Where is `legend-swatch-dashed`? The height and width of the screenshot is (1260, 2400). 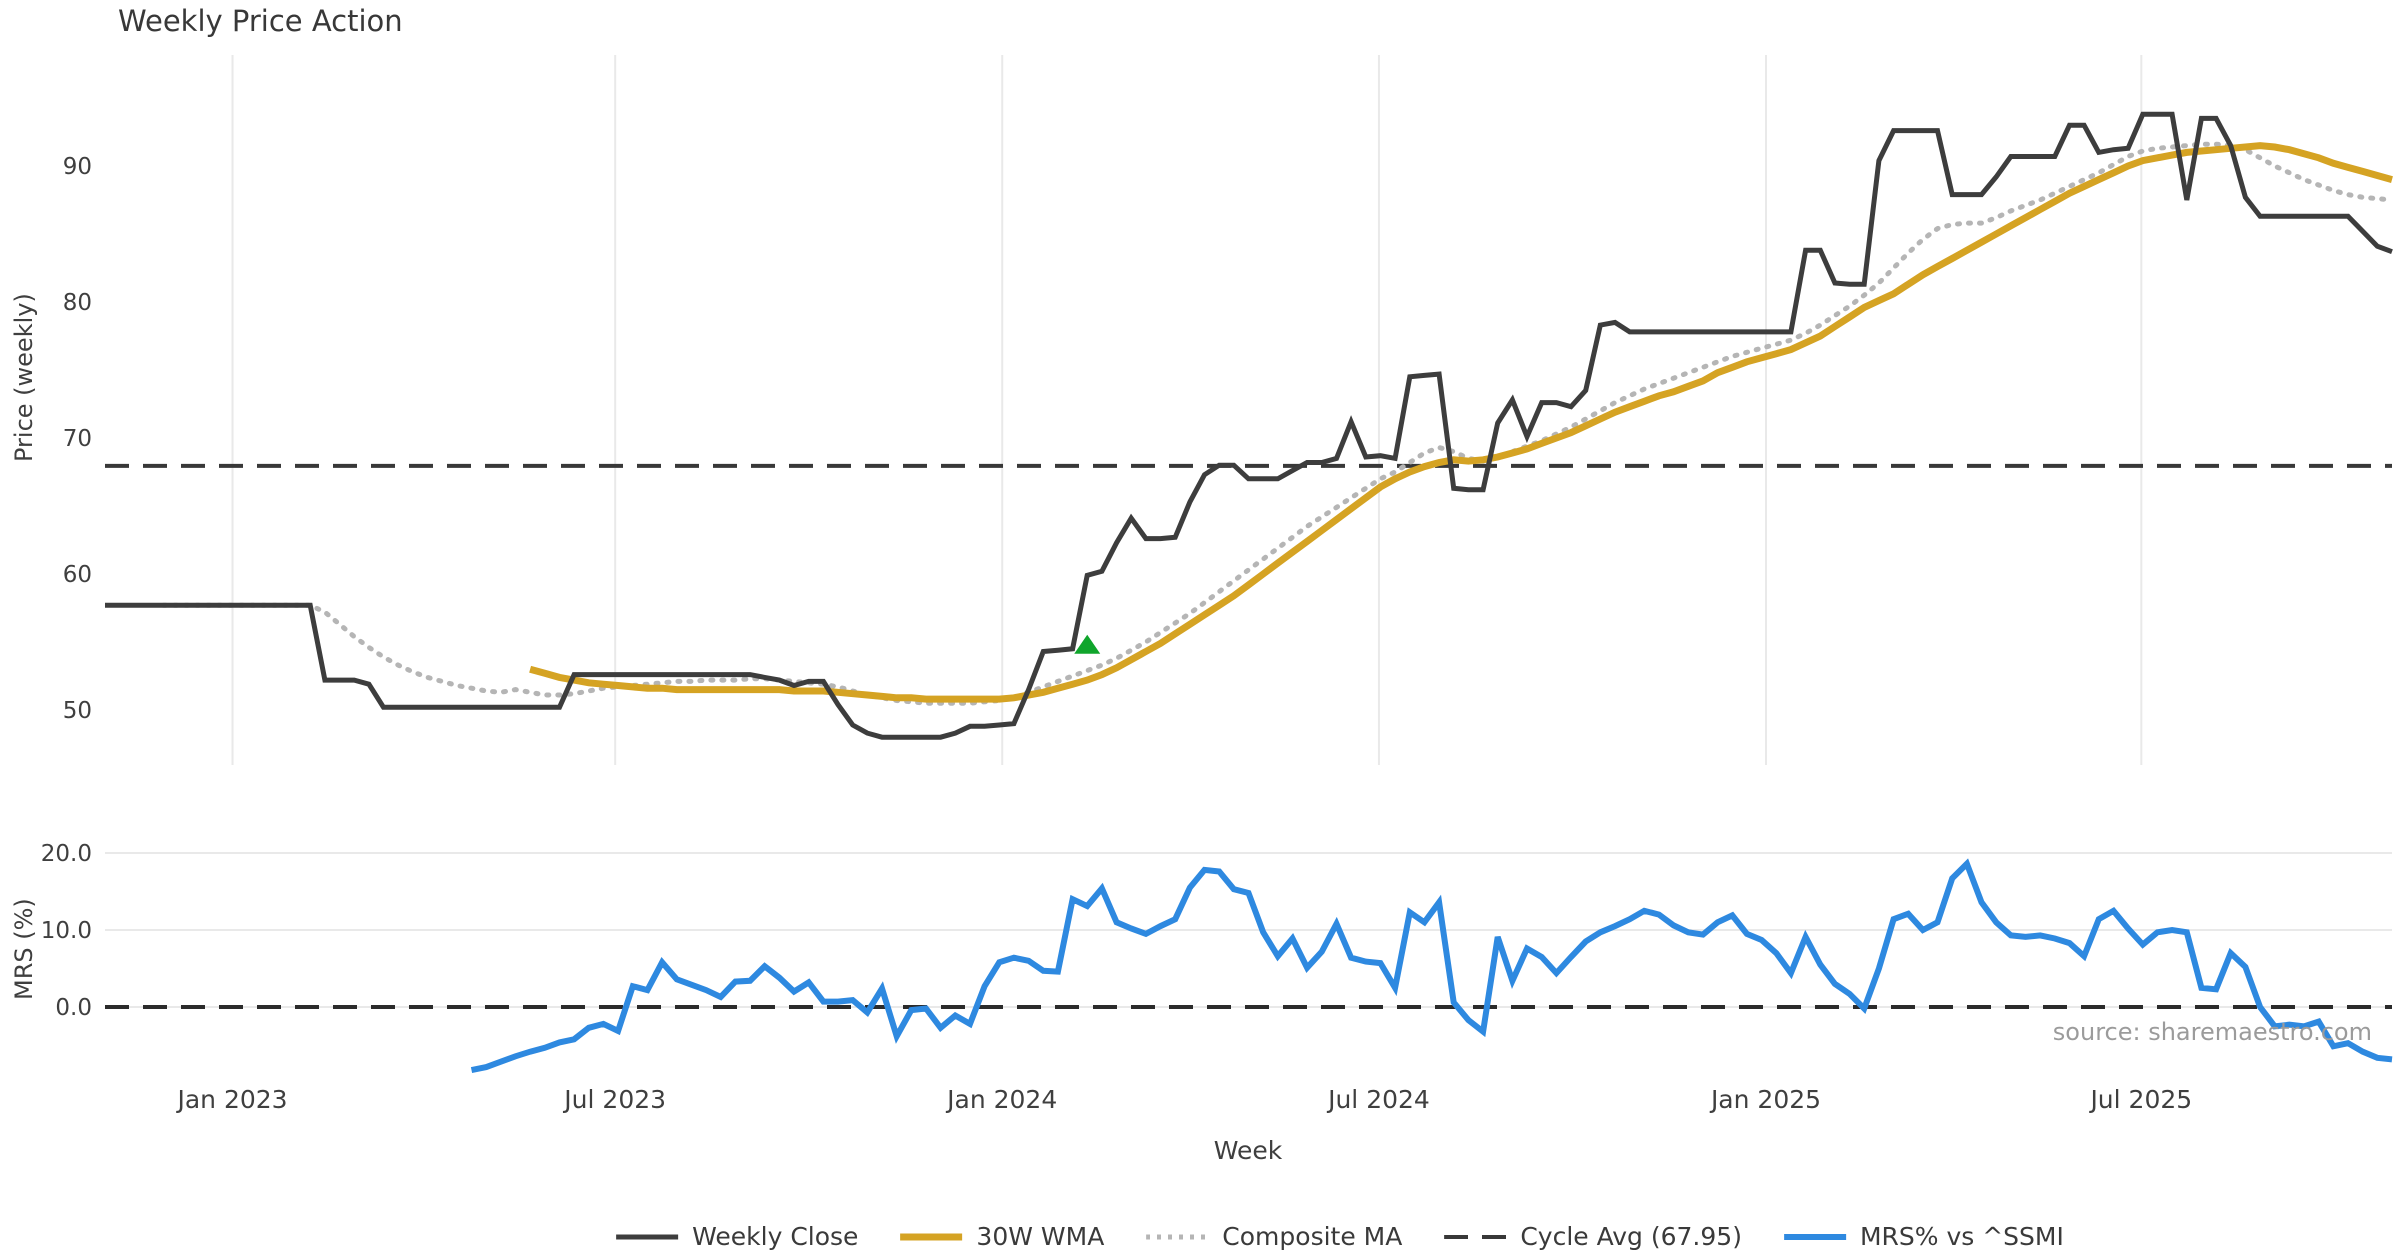
legend-swatch-dashed is located at coordinates (1475, 1237).